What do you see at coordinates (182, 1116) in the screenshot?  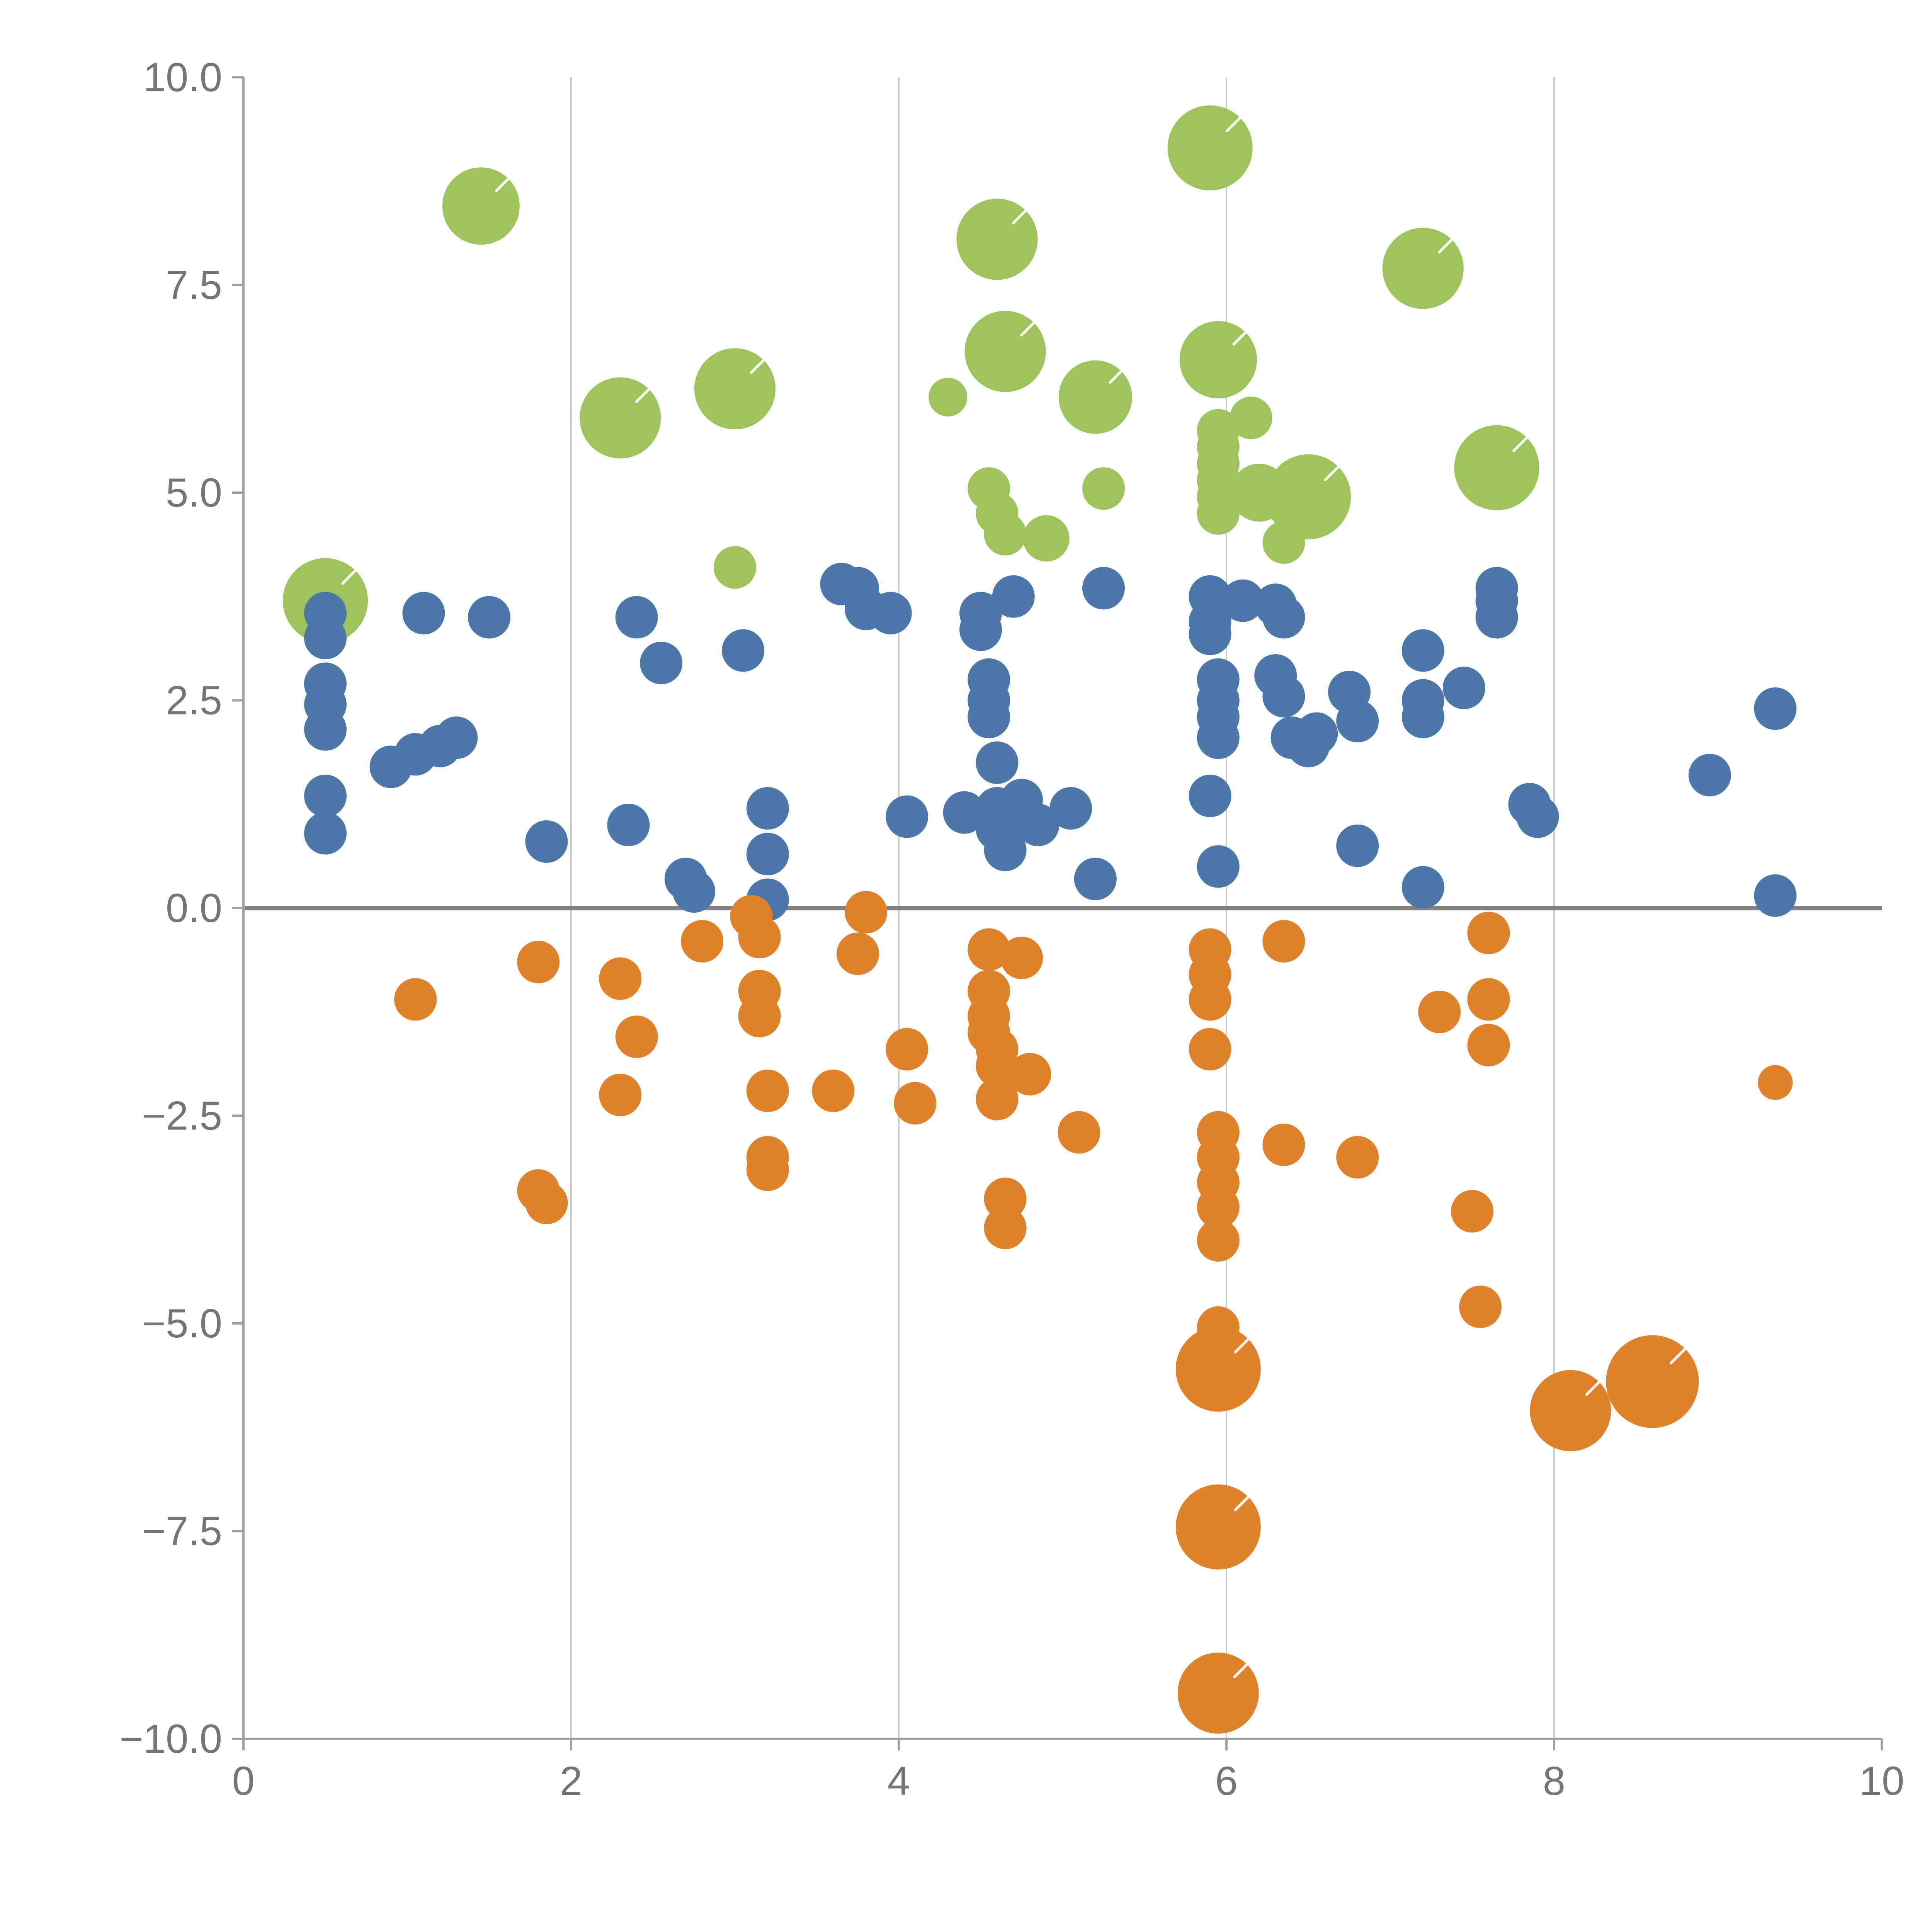 I see `y-tick-label: −2.5` at bounding box center [182, 1116].